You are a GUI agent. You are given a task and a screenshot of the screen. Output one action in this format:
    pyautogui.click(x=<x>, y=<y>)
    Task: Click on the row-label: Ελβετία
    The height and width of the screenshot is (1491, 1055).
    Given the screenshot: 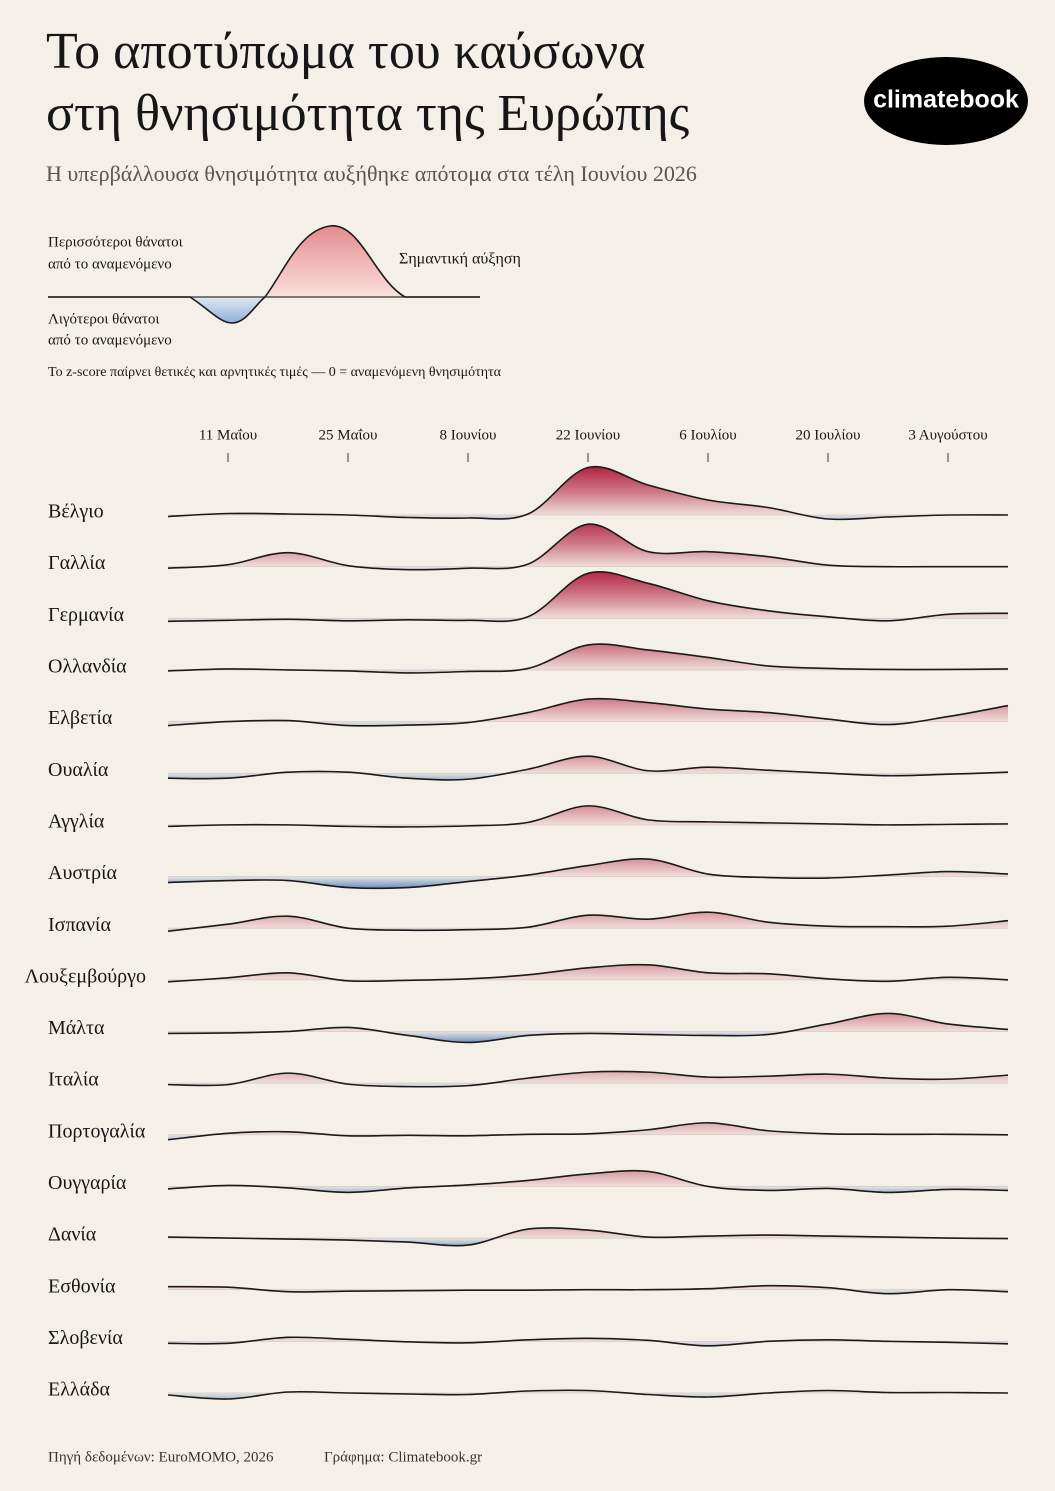 What is the action you would take?
    pyautogui.click(x=80, y=718)
    